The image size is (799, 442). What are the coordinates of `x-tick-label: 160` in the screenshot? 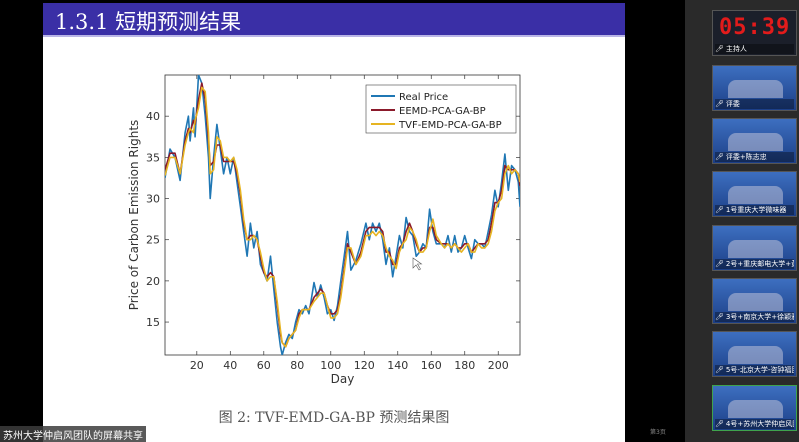 It's located at (431, 365).